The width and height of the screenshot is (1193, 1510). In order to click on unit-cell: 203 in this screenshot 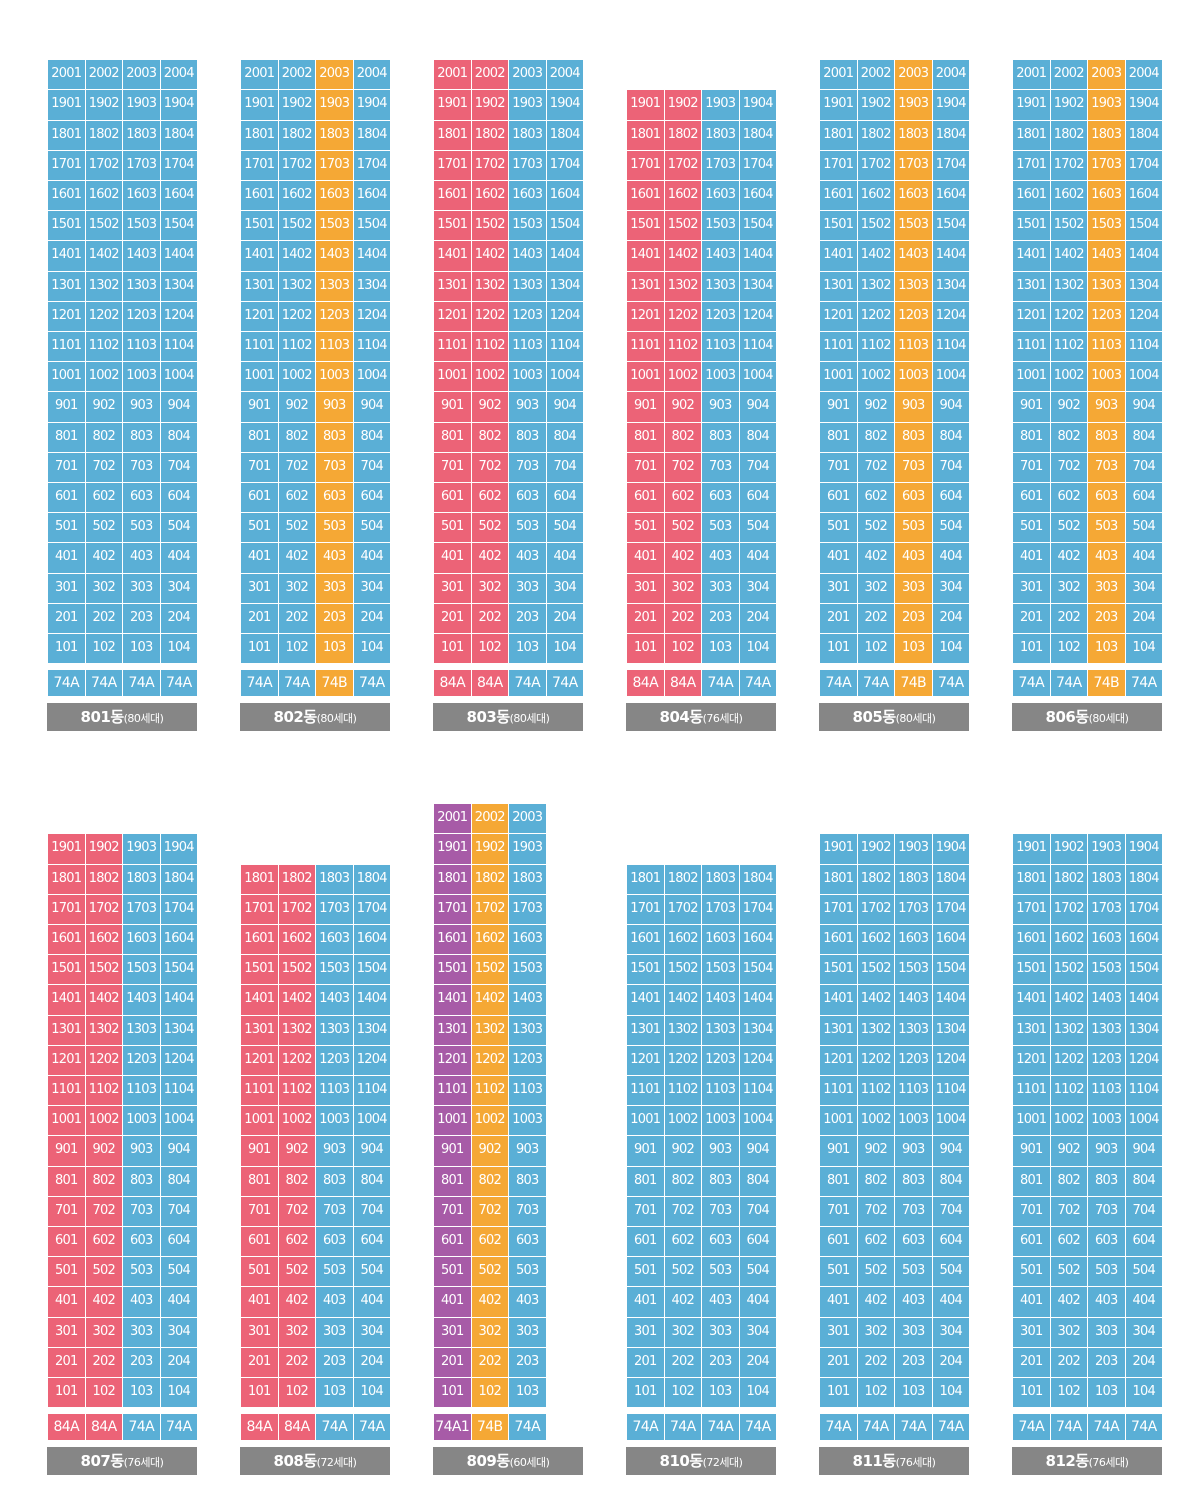, I will do `click(913, 618)`.